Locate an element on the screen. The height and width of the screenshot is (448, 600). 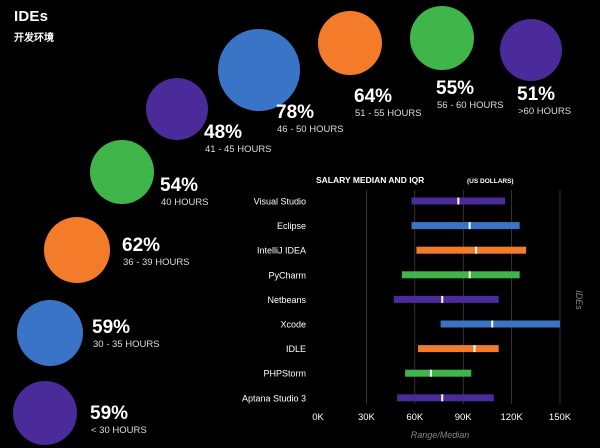
category-label: PHPStorm is located at coordinates (284, 374).